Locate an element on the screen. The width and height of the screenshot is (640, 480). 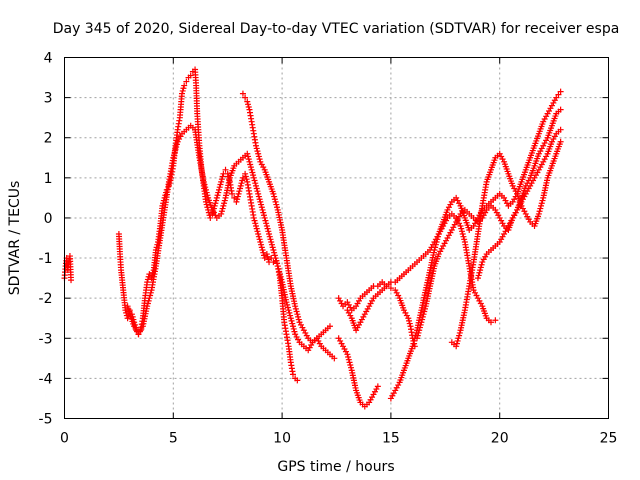
y-tick-label: 0 is located at coordinates (48, 219).